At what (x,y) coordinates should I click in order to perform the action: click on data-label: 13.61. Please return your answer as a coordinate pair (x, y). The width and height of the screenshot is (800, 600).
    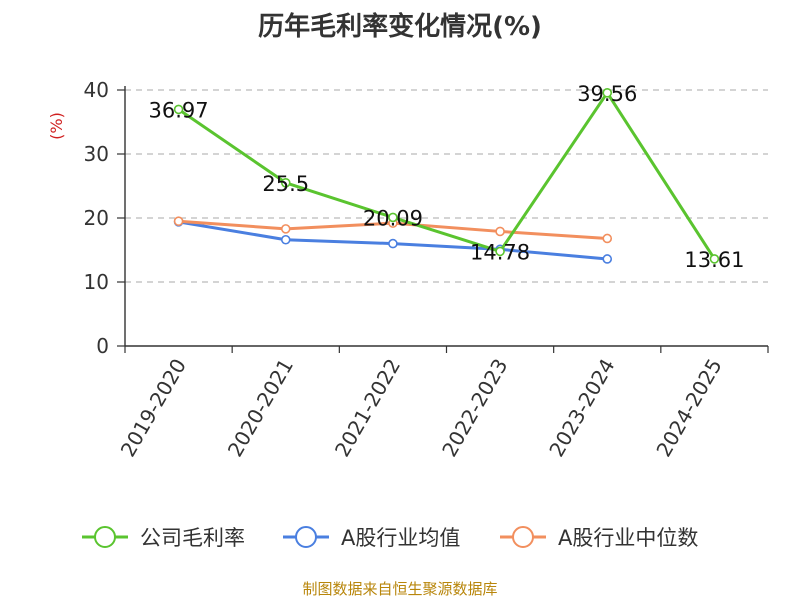
    Looking at the image, I should click on (714, 260).